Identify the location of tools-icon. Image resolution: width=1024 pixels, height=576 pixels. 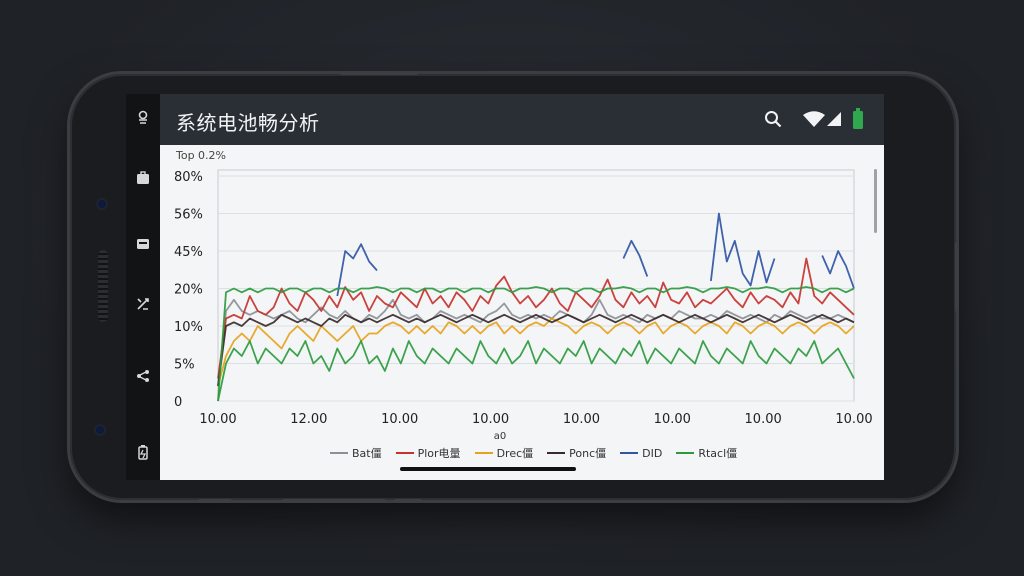
(143, 304).